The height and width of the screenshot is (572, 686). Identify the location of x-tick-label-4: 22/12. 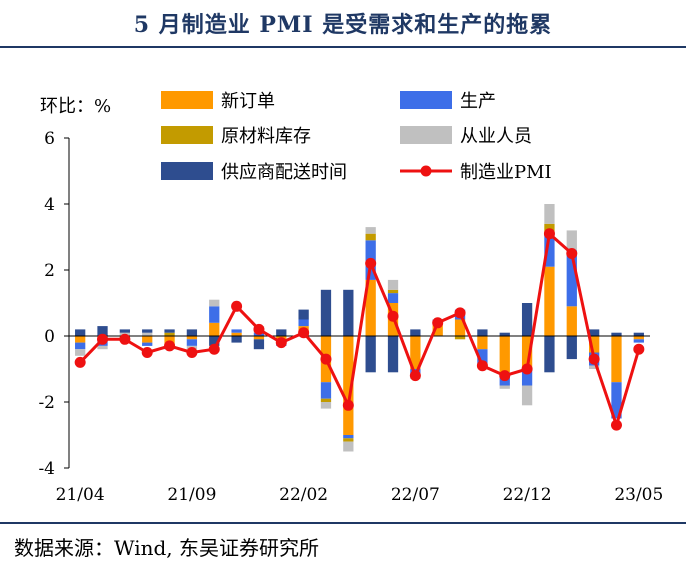
(527, 495).